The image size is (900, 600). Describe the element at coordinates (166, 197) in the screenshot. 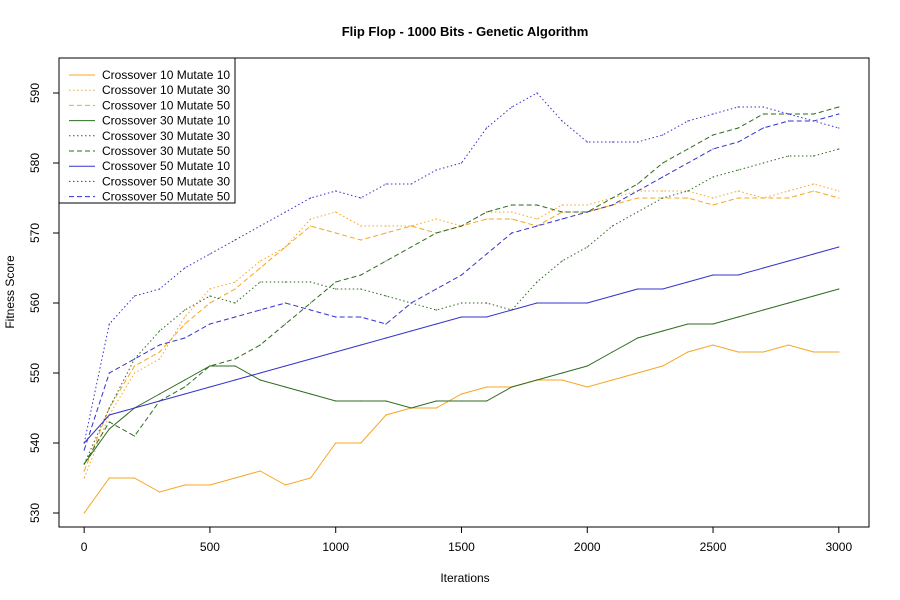

I see `legend-label: Crossover 50 Mutate 50` at that location.